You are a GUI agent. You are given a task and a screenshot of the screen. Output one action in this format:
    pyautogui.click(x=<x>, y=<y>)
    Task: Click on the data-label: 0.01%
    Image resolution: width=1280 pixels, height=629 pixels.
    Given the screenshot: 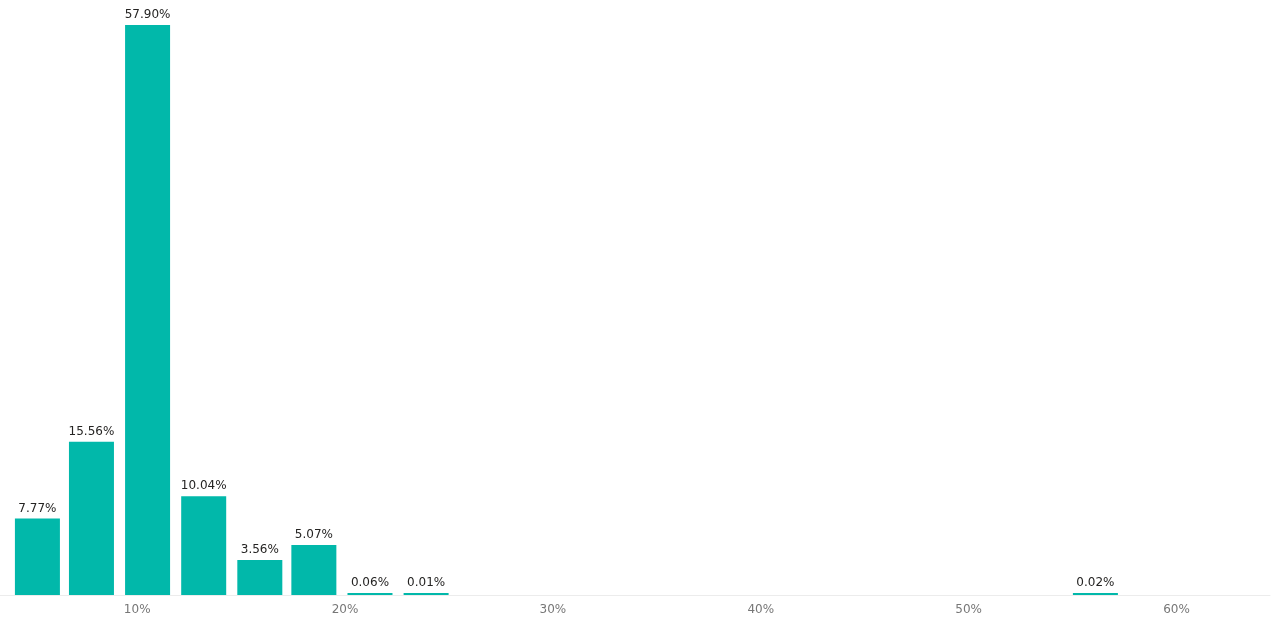 What is the action you would take?
    pyautogui.click(x=426, y=582)
    